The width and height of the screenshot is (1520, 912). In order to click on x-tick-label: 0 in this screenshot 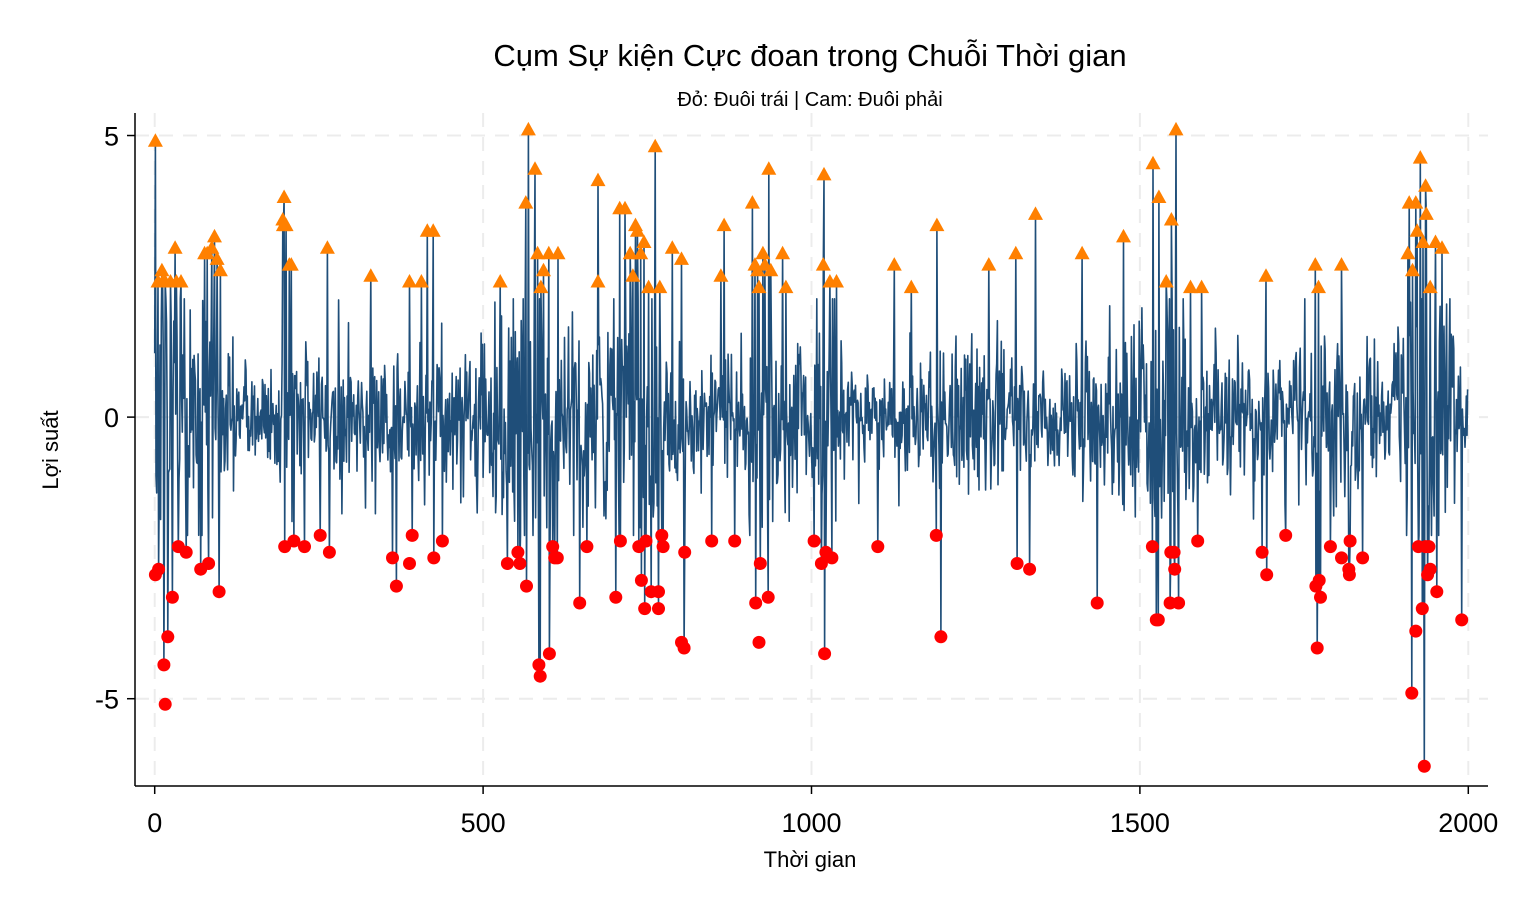, I will do `click(154, 823)`.